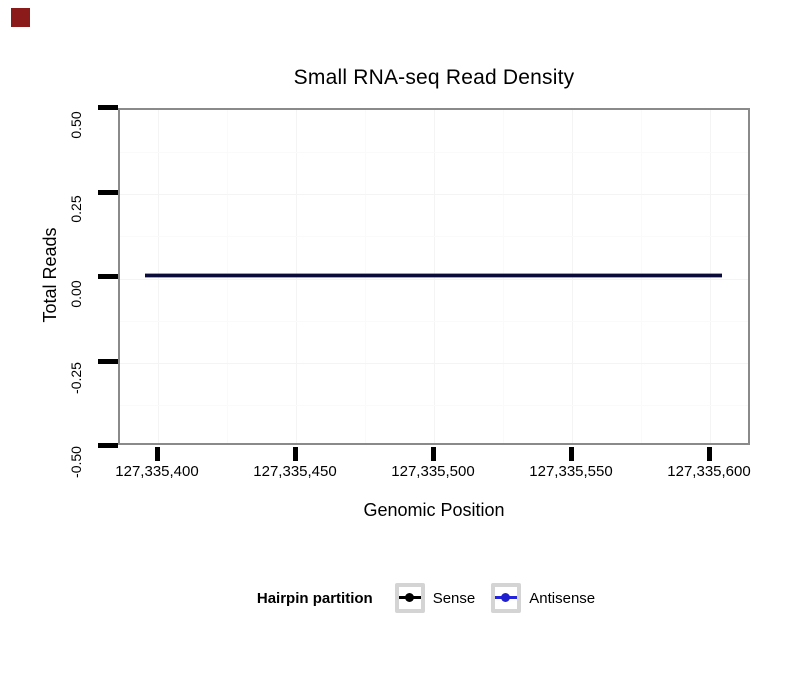 This screenshot has height=690, width=810. What do you see at coordinates (433, 471) in the screenshot?
I see `x-tick-label: 127,335,500` at bounding box center [433, 471].